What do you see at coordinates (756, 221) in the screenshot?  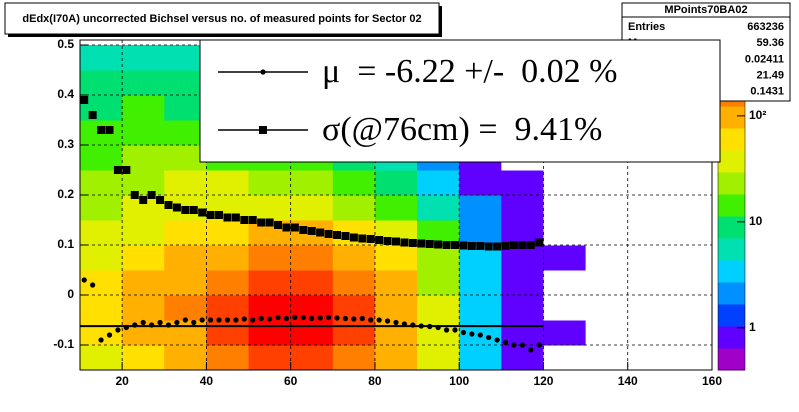 I see `z-tick-label: 10` at bounding box center [756, 221].